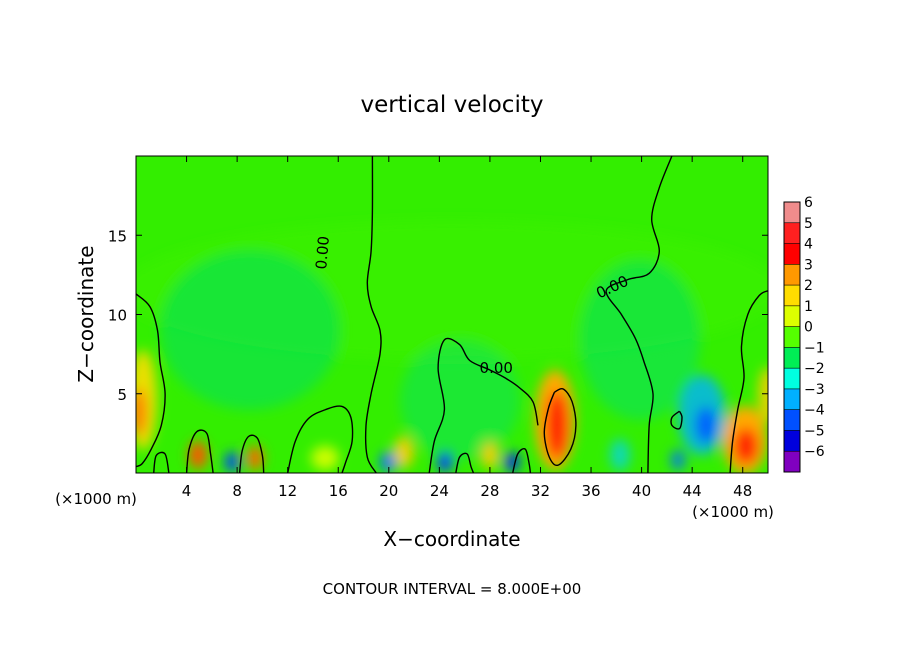  Describe the element at coordinates (388, 491) in the screenshot. I see `x-tick-label: 20` at that location.